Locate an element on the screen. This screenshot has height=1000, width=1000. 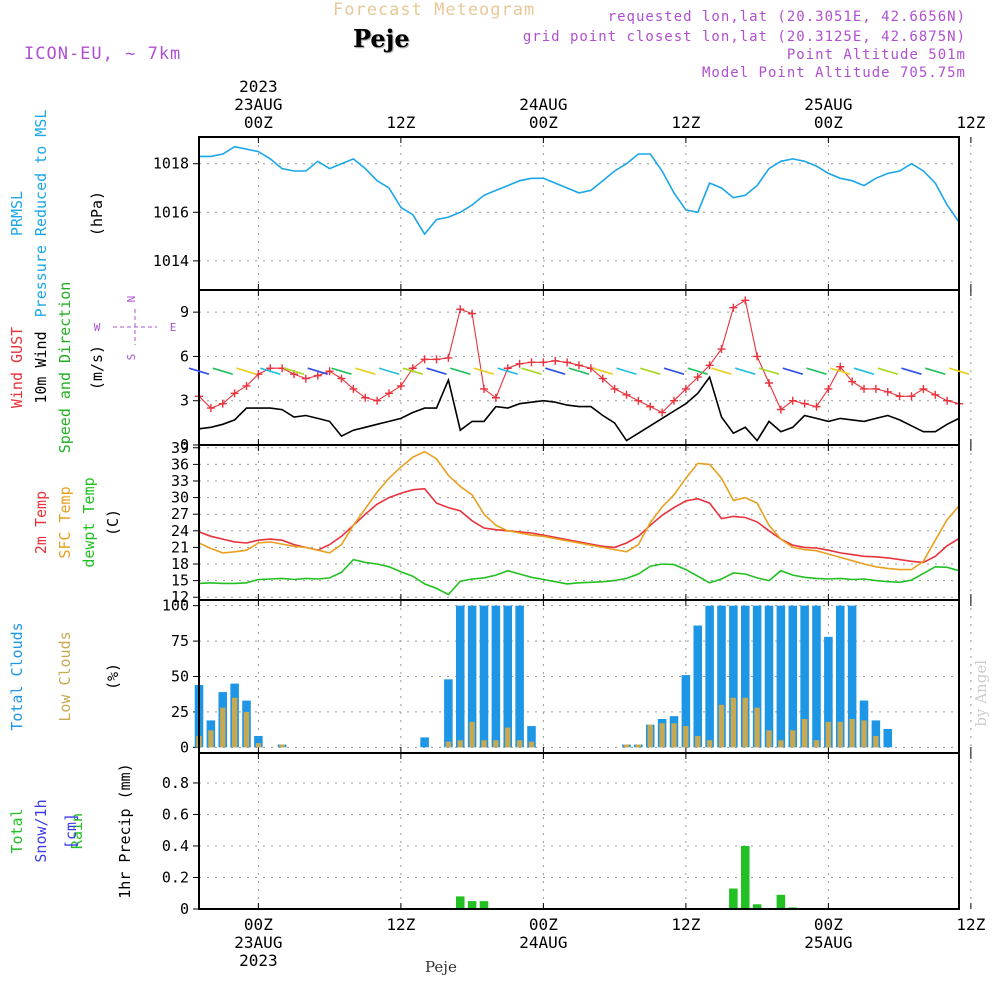
y-tick-label: 1018 is located at coordinates (171, 164).